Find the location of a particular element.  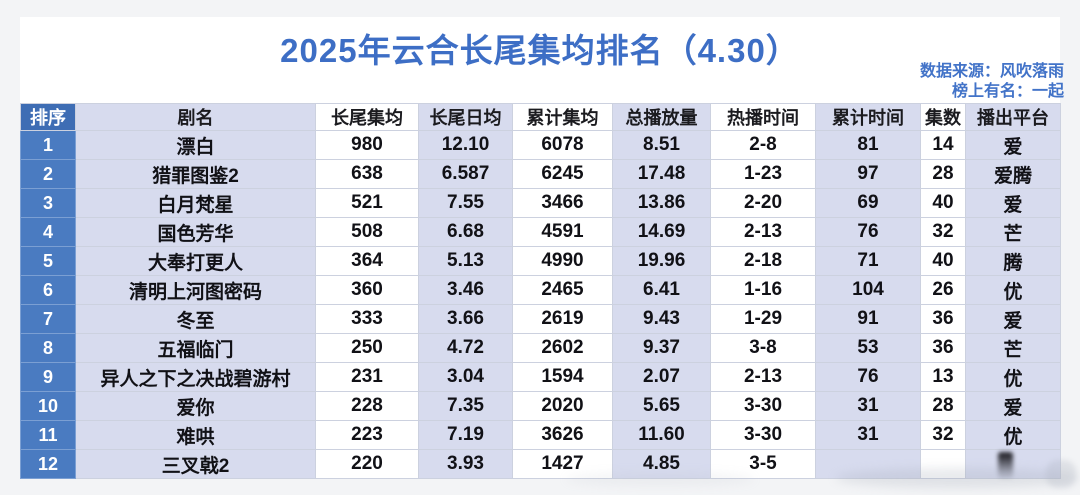

column-header: 播出平台 is located at coordinates (1013, 117).